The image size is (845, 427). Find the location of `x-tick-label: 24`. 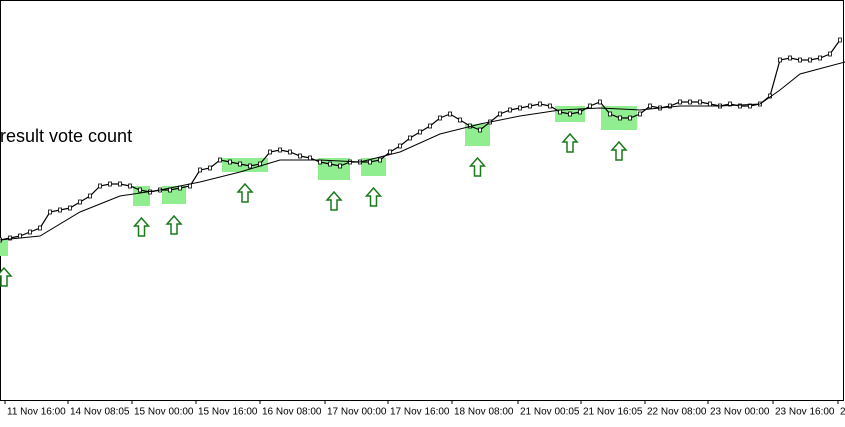

x-tick-label: 24 is located at coordinates (842, 412).